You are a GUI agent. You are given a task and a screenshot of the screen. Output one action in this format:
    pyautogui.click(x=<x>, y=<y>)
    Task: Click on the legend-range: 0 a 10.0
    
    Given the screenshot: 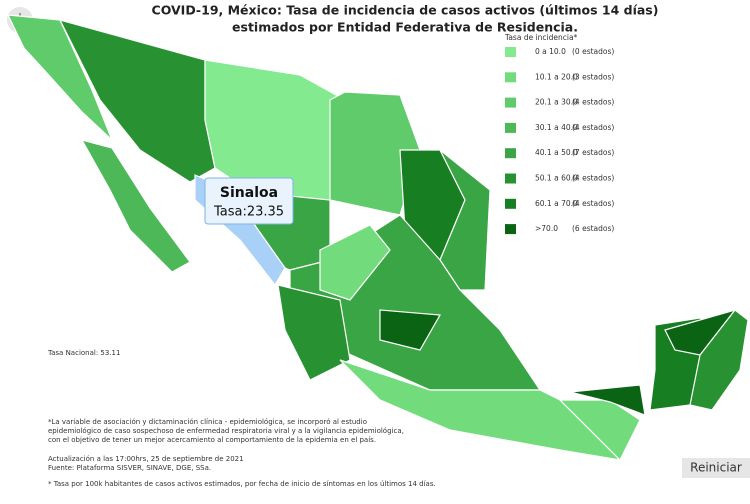 What is the action you would take?
    pyautogui.click(x=550, y=51)
    